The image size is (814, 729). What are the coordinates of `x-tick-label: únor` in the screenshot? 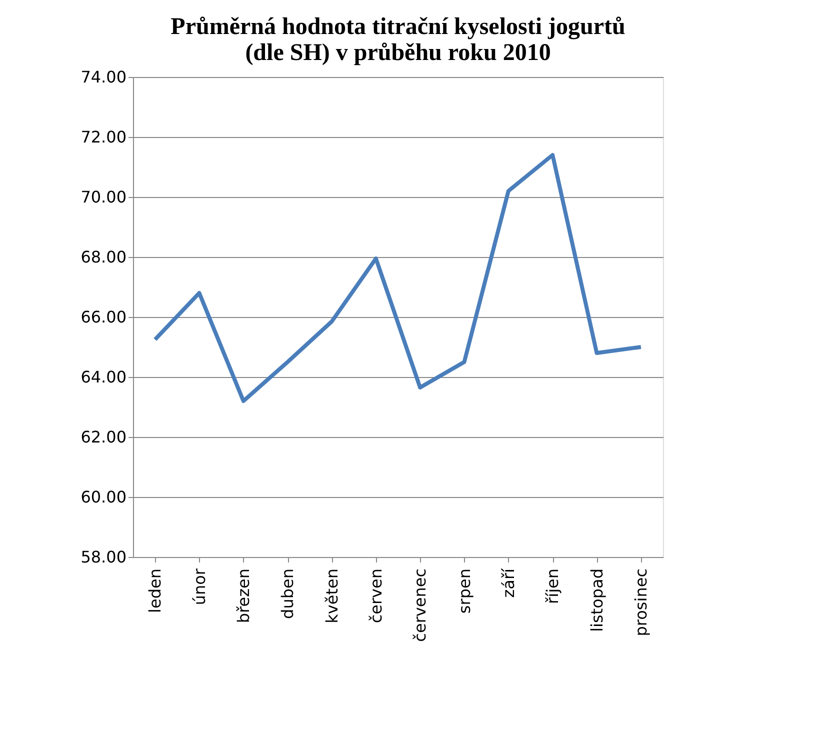 It's located at (199, 587).